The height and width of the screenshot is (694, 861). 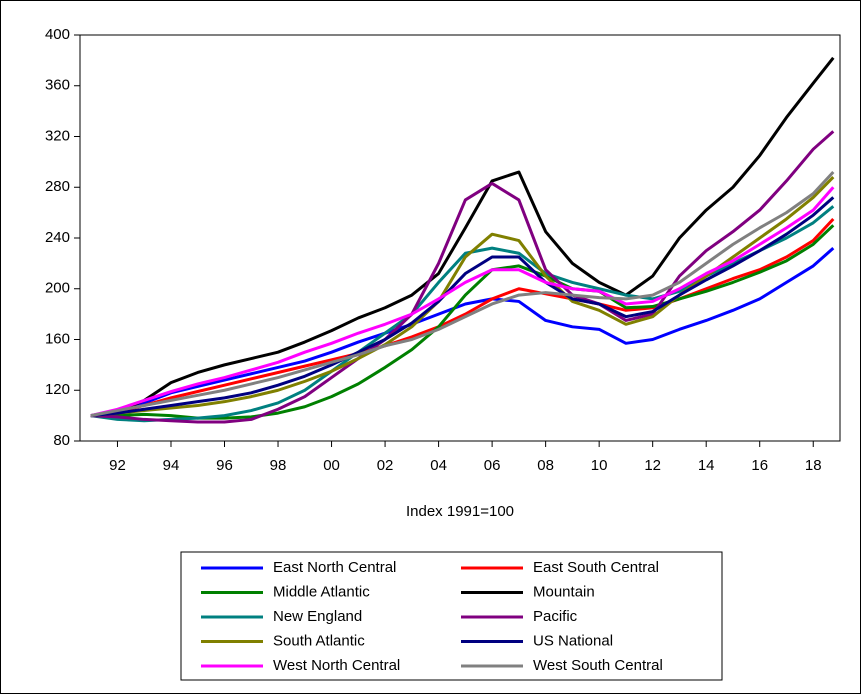 What do you see at coordinates (573, 640) in the screenshot?
I see `legend-label: US National` at bounding box center [573, 640].